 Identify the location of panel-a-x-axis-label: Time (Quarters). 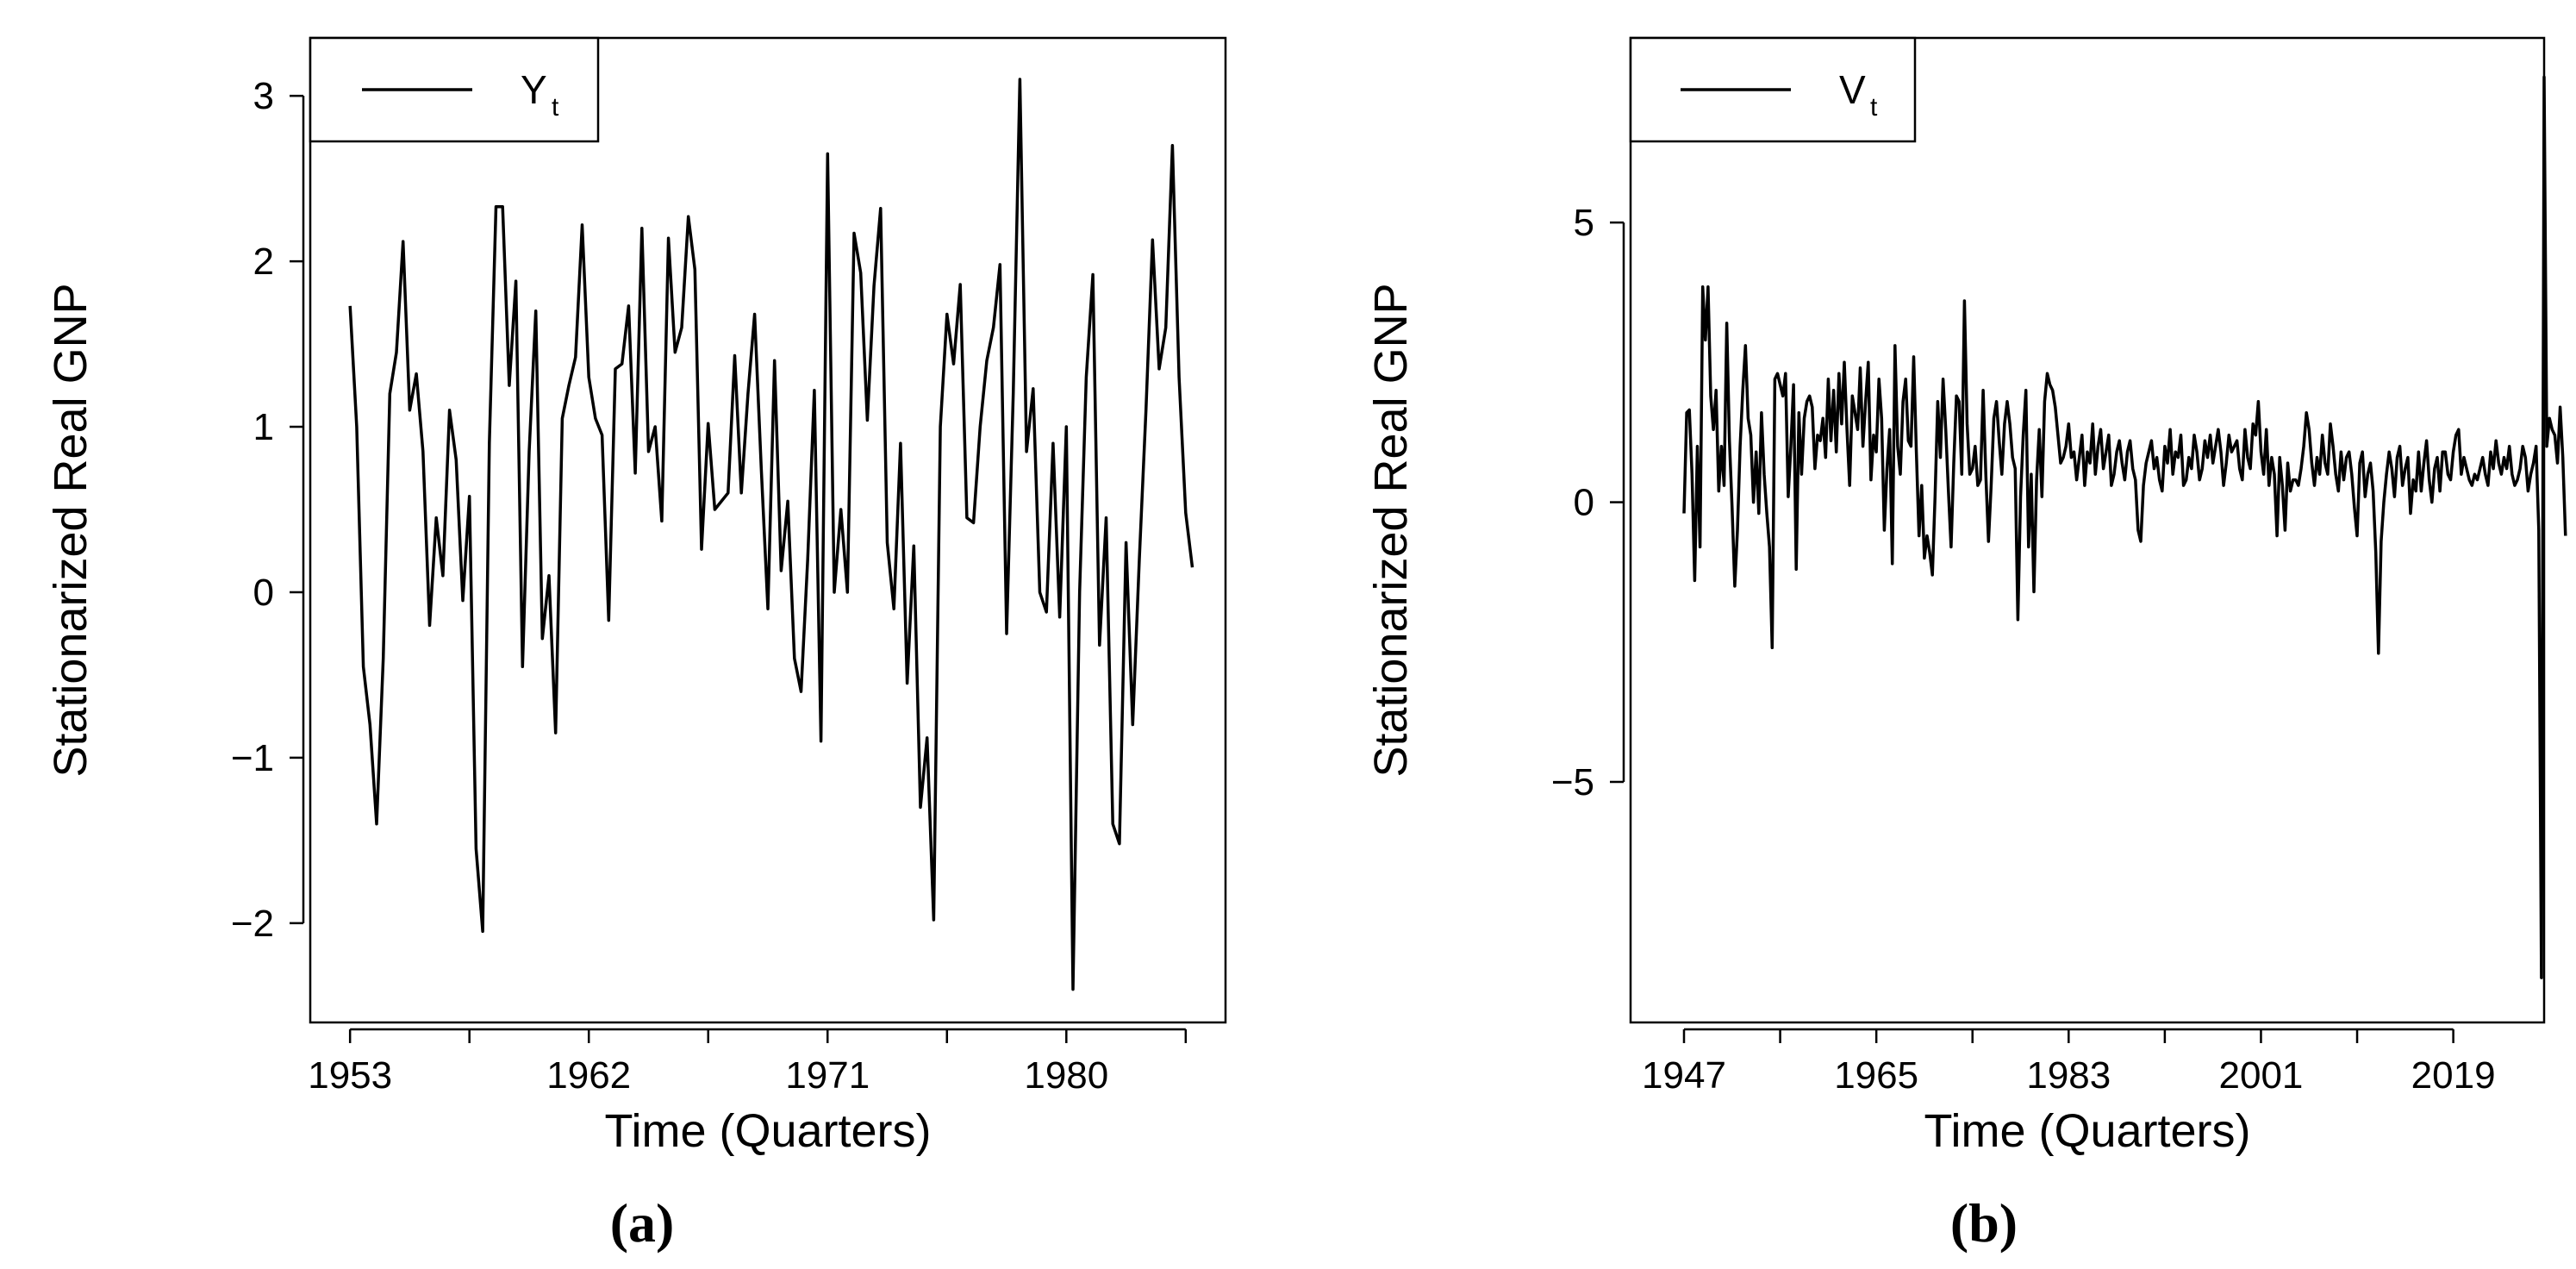
(767, 1131).